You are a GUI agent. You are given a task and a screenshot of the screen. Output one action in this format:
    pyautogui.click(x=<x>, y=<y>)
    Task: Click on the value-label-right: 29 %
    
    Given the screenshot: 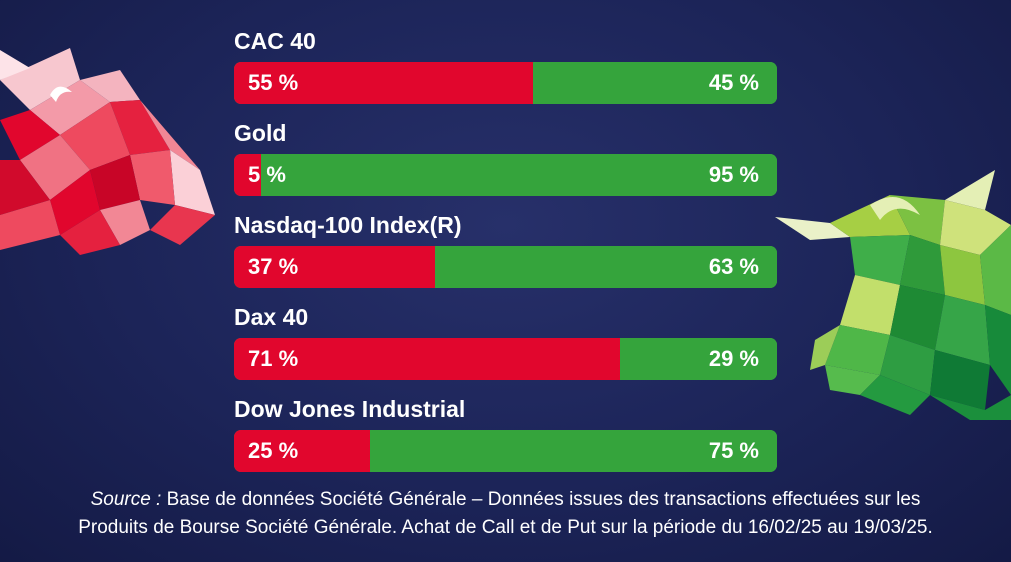 What is the action you would take?
    pyautogui.click(x=733, y=358)
    